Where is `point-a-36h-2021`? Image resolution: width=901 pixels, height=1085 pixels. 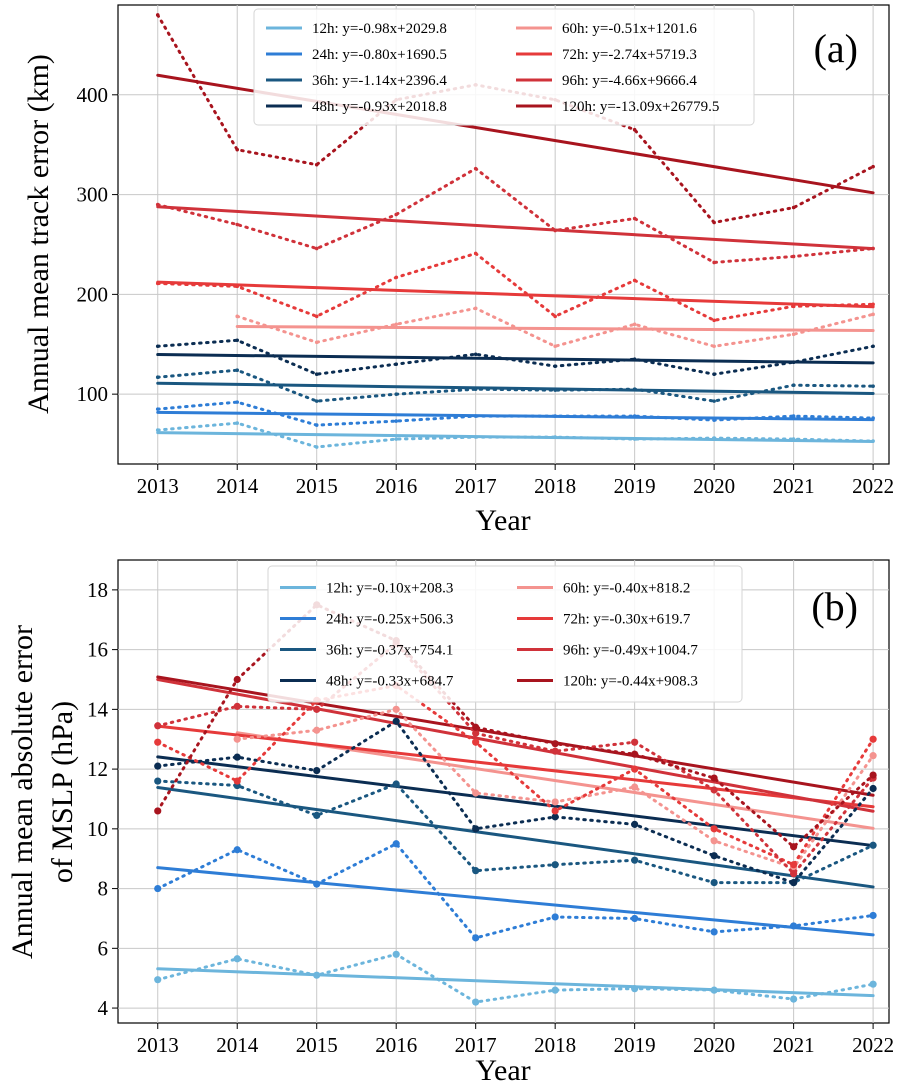
point-a-36h-2021 is located at coordinates (793, 385).